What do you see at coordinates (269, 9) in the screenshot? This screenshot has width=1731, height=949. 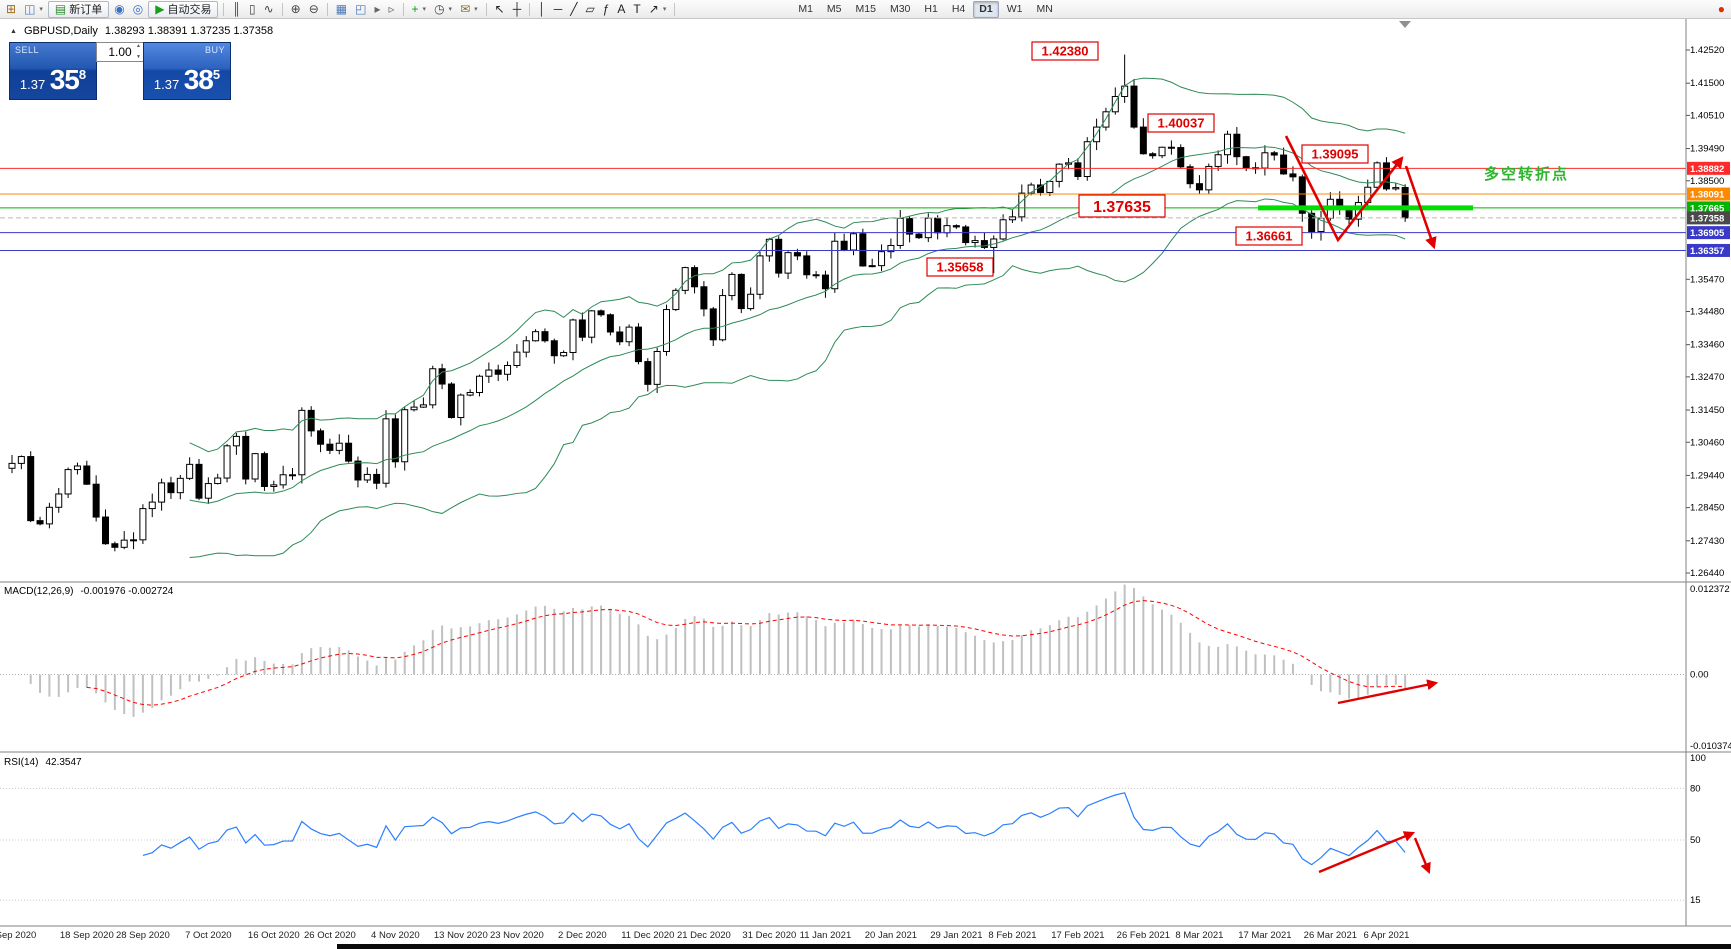 I see `line-chart-button: ∿` at bounding box center [269, 9].